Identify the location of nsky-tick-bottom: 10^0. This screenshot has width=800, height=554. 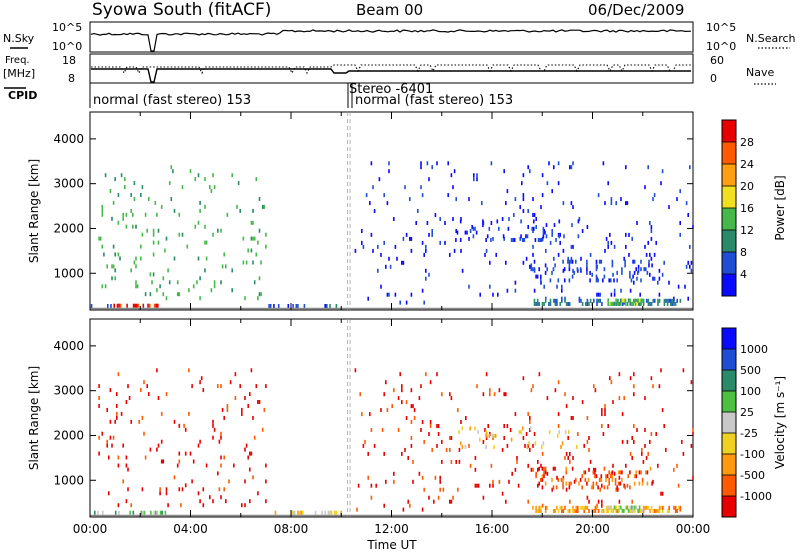
(67, 46).